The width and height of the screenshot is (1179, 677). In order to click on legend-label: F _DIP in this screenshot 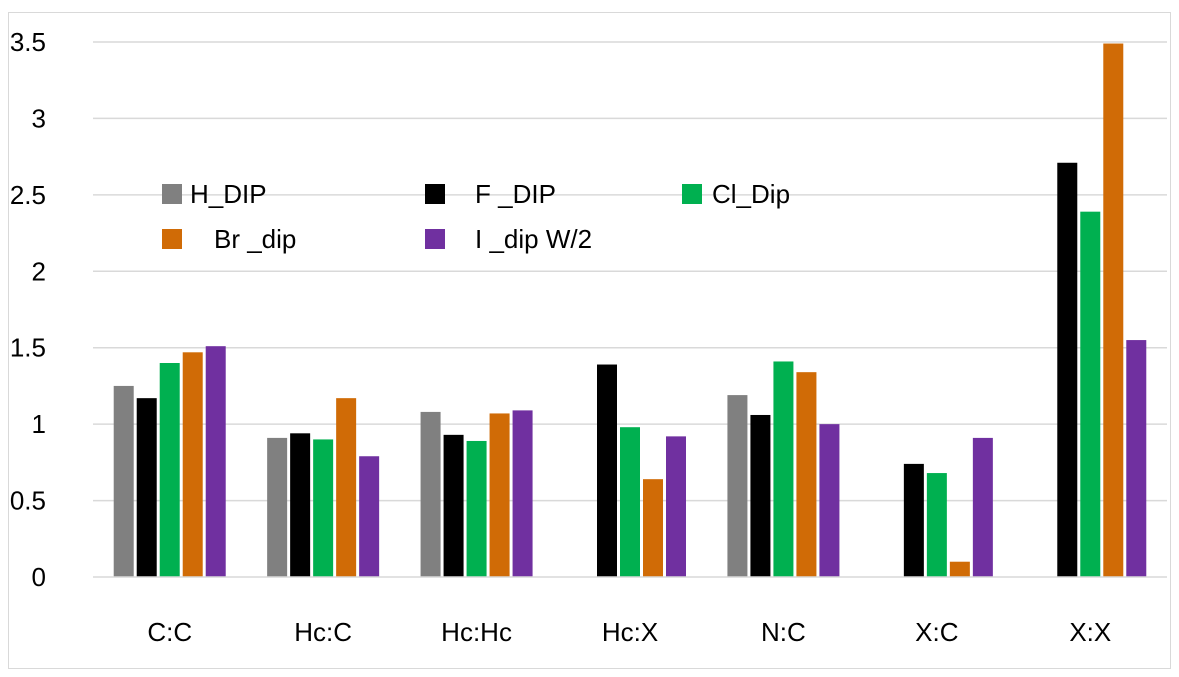, I will do `click(515, 194)`.